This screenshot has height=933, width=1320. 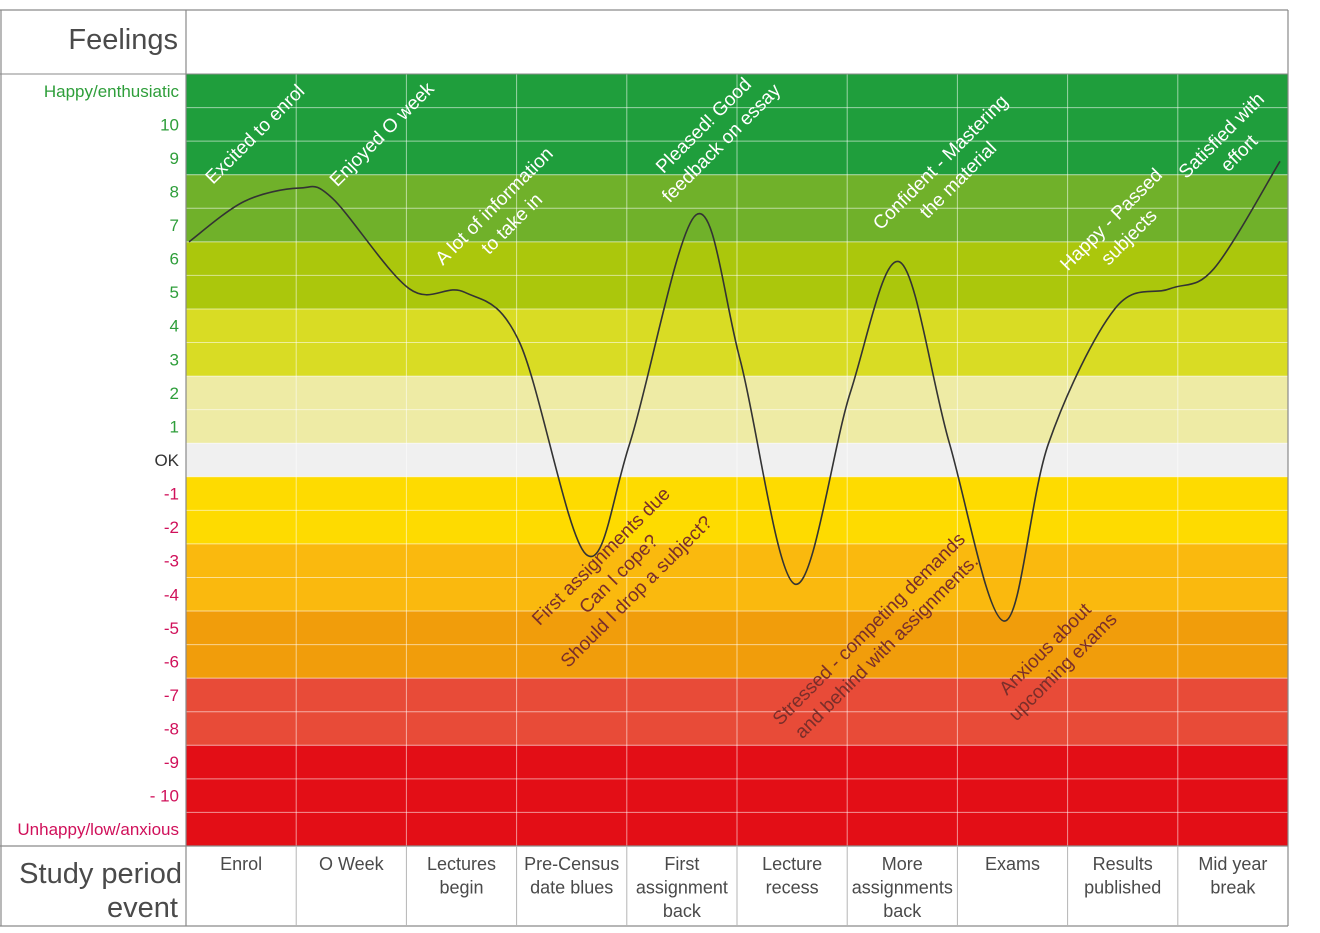 What do you see at coordinates (1122, 888) in the screenshot?
I see `x-category-label: published` at bounding box center [1122, 888].